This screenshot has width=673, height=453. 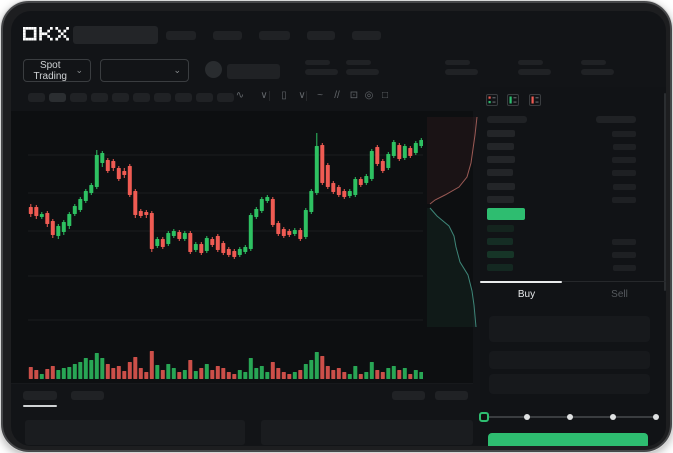 I want to click on bottom-tab-indicator, so click(x=40, y=406).